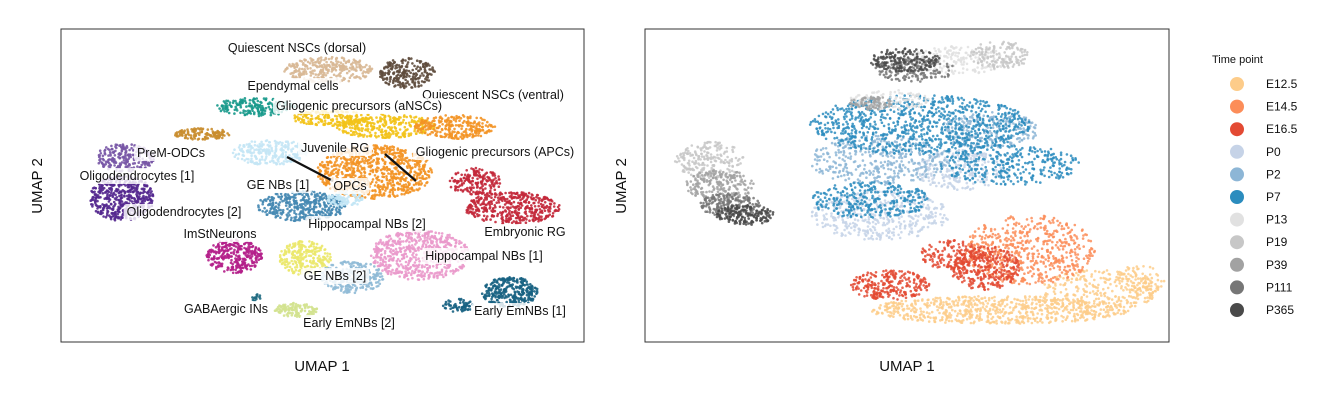  Describe the element at coordinates (520, 311) in the screenshot. I see `cluster-label-early-emnbs-1: Early EmNBs [1]` at that location.